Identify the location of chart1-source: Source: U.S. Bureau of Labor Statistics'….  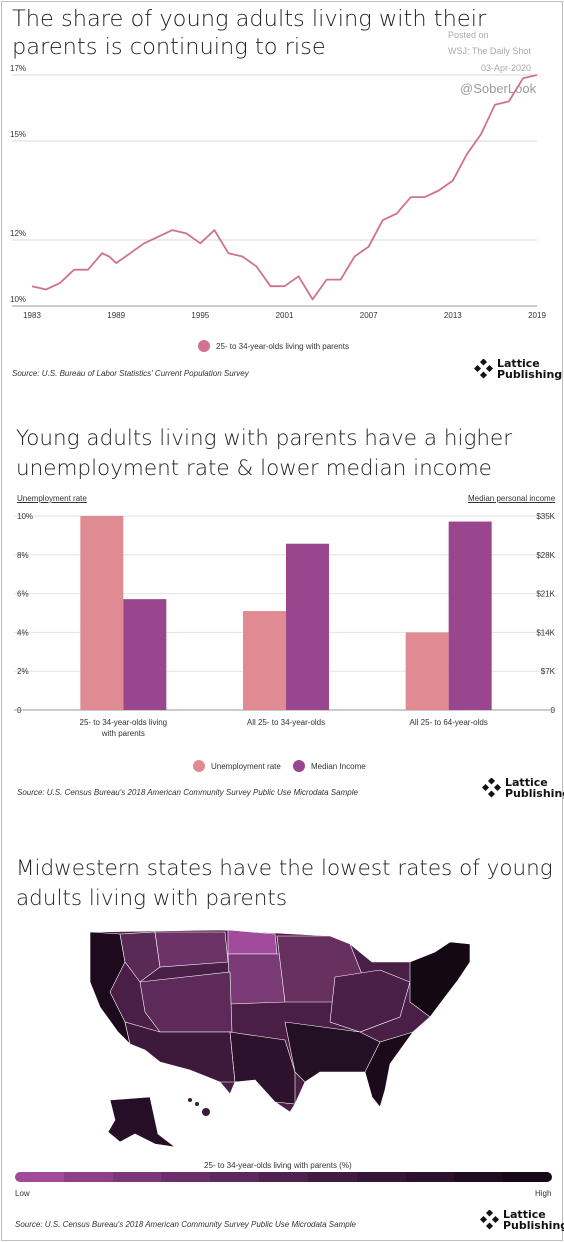
(130, 373).